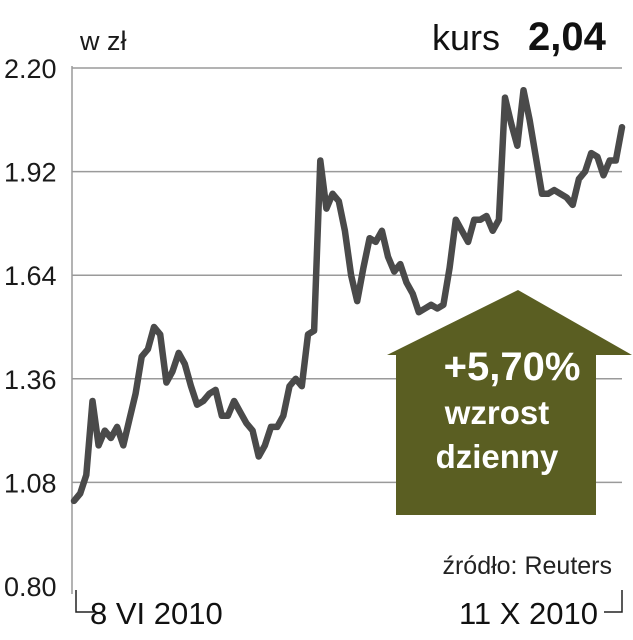 This screenshot has width=633, height=640. Describe the element at coordinates (85, 601) in the screenshot. I see `x-bracket-left` at that location.